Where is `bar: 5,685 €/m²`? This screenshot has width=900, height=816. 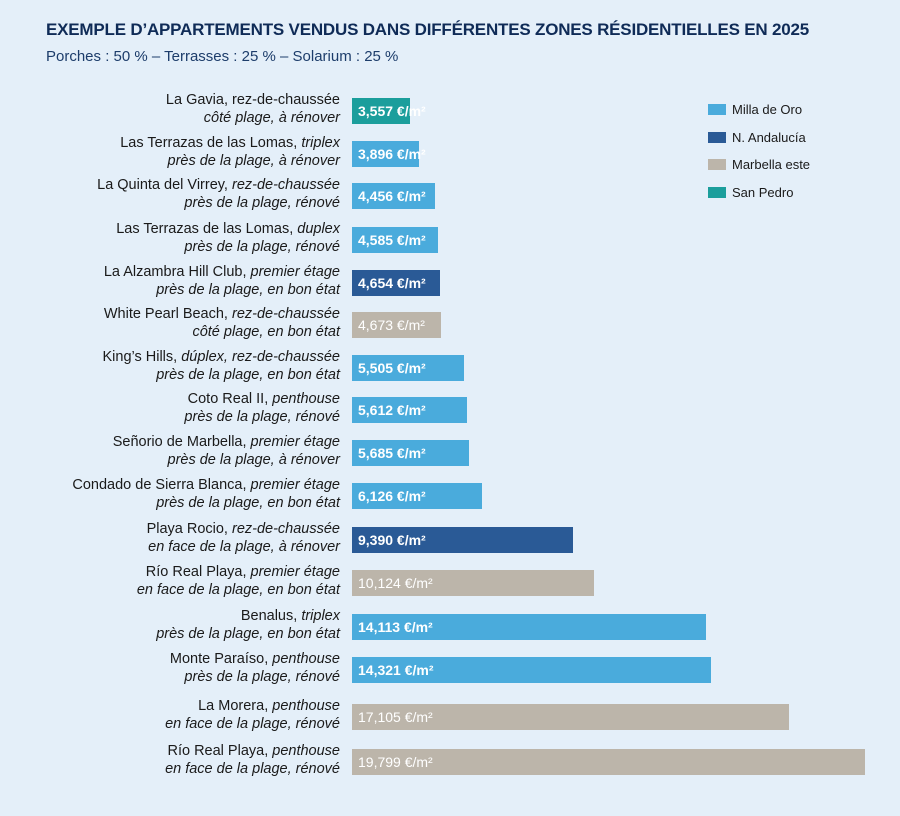
bar: 5,685 €/m² is located at coordinates (411, 453).